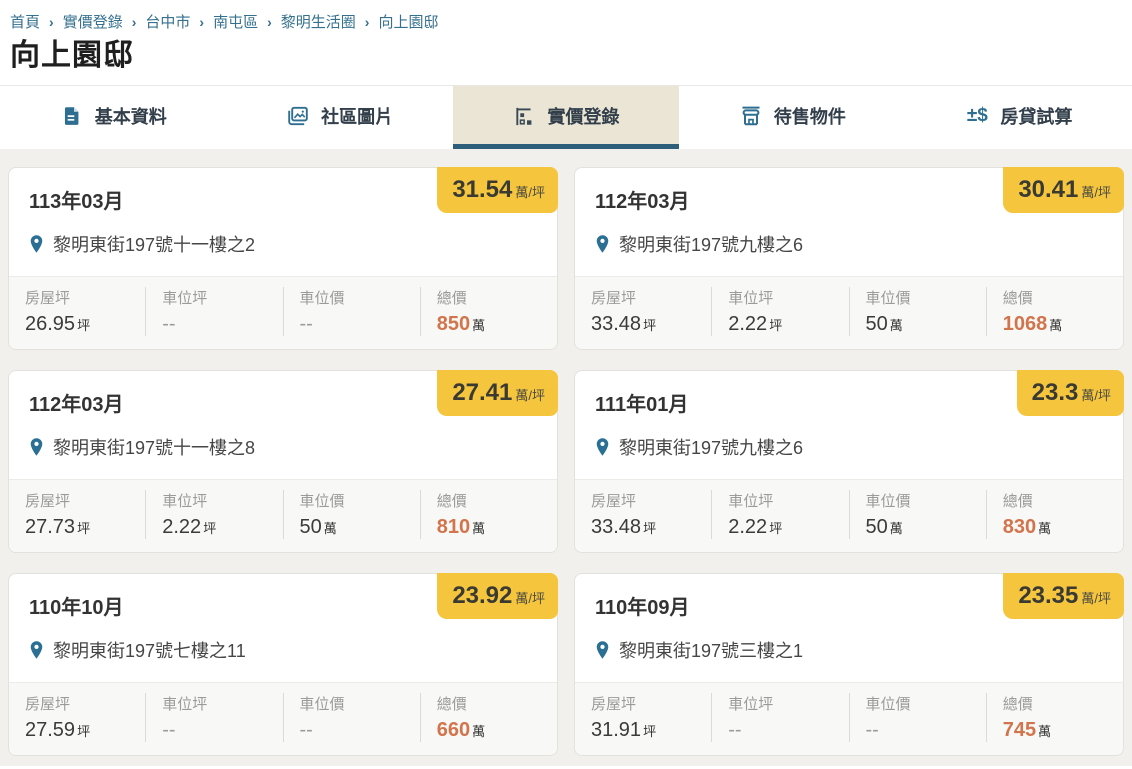 The width and height of the screenshot is (1132, 769). Describe the element at coordinates (168, 22) in the screenshot. I see `breadcrumb-item: 台中市` at that location.